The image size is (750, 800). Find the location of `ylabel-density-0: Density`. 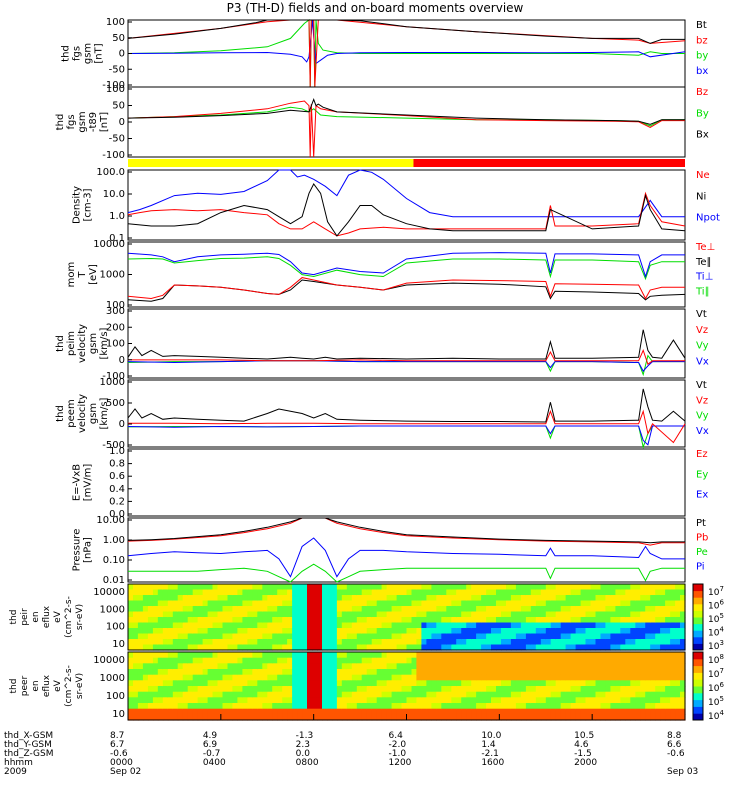

ylabel-density-0: Density is located at coordinates (77, 205).